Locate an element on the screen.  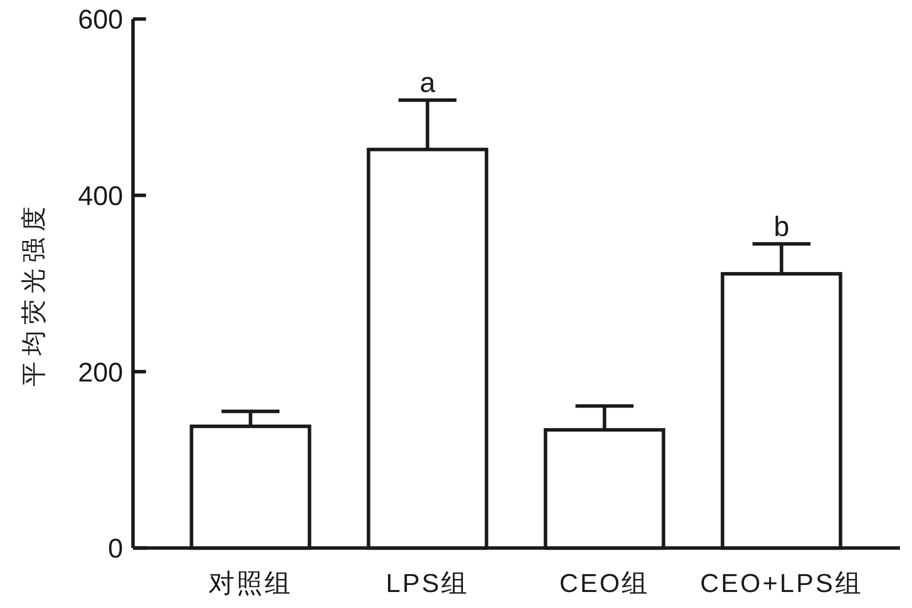
y-axis-title: 平均荧光强度 is located at coordinates (34, 293).